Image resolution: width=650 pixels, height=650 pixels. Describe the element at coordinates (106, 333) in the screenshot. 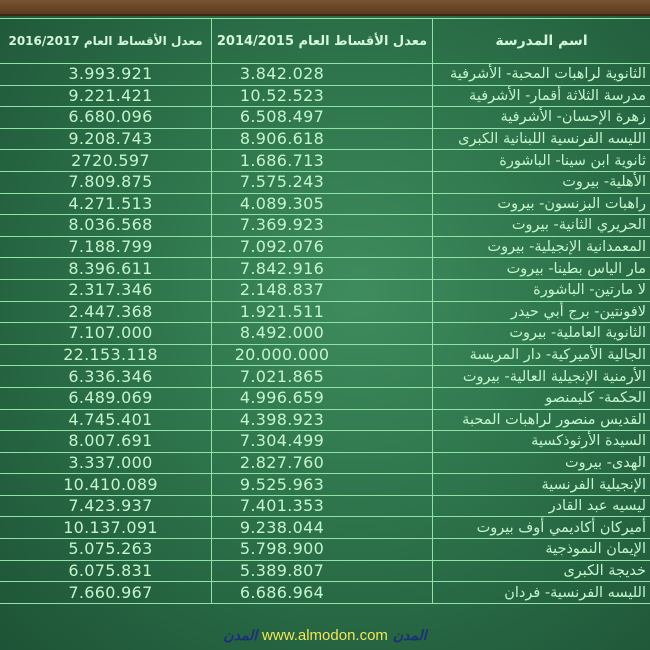

I see `avg-2016-cell: 7.107.000` at that location.